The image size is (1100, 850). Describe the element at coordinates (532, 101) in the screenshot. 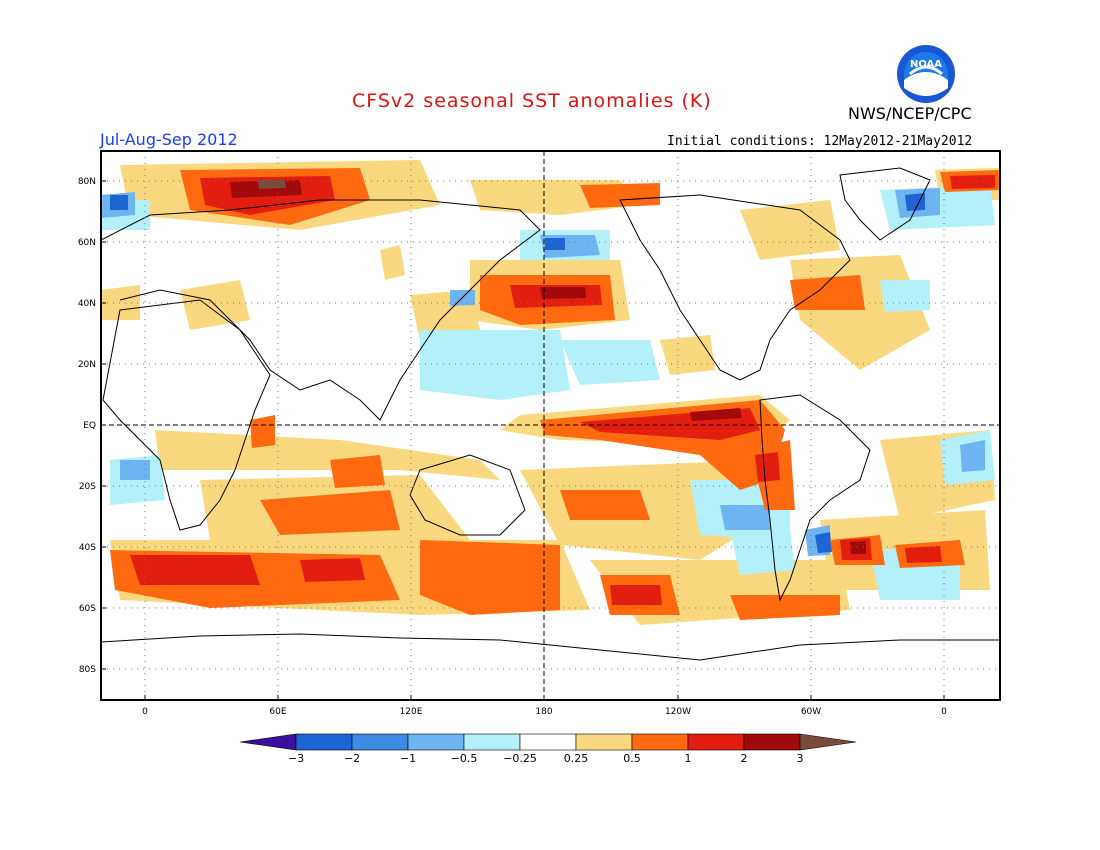

I see `map-title: CFSv2 seasonal SST anomalies (K)` at that location.